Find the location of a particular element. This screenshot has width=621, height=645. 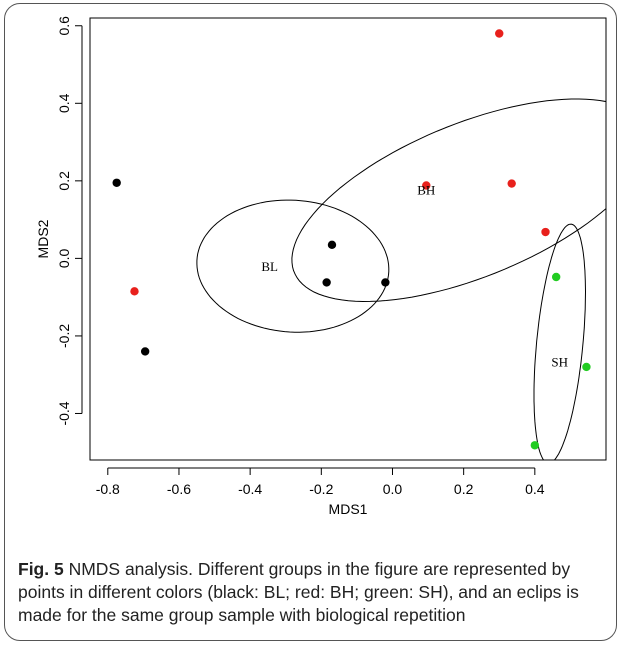

x-tick-label: 0.4 is located at coordinates (535, 489).